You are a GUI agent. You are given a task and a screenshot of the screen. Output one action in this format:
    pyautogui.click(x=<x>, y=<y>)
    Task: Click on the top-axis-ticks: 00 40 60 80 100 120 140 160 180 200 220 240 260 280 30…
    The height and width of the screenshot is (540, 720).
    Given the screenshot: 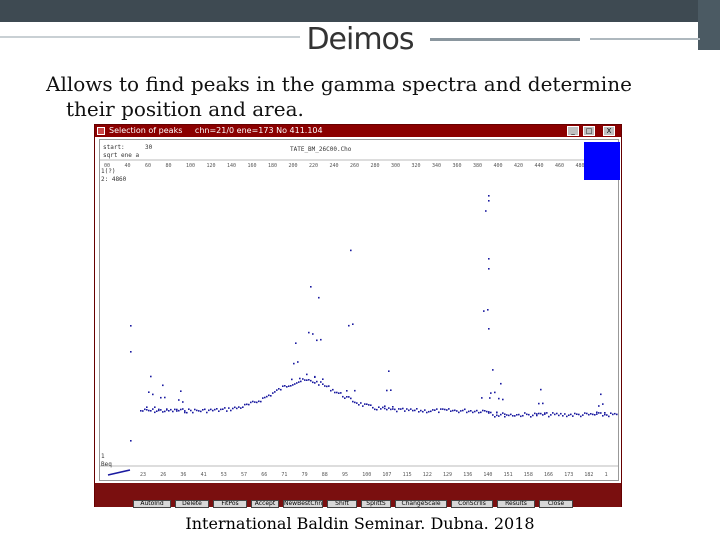 What is the action you would take?
    pyautogui.click(x=354, y=166)
    